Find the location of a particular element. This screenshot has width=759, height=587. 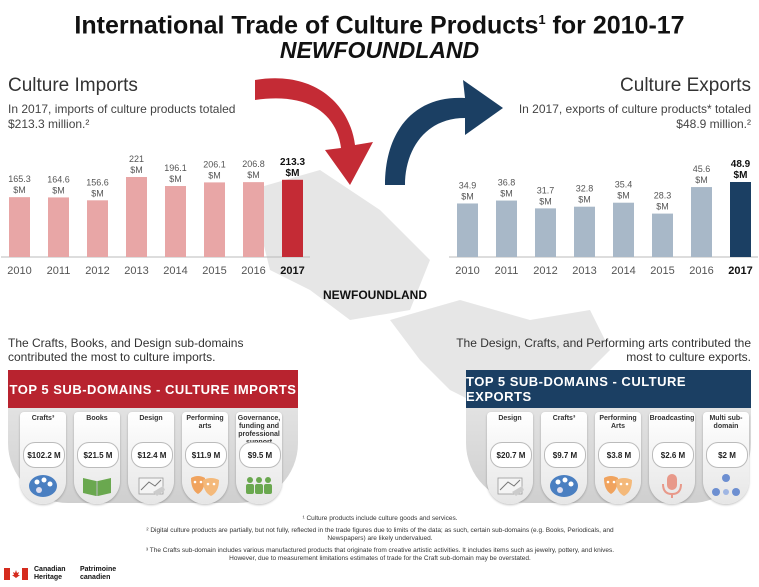

exports-year-label-2017: 2017 is located at coordinates (740, 271).